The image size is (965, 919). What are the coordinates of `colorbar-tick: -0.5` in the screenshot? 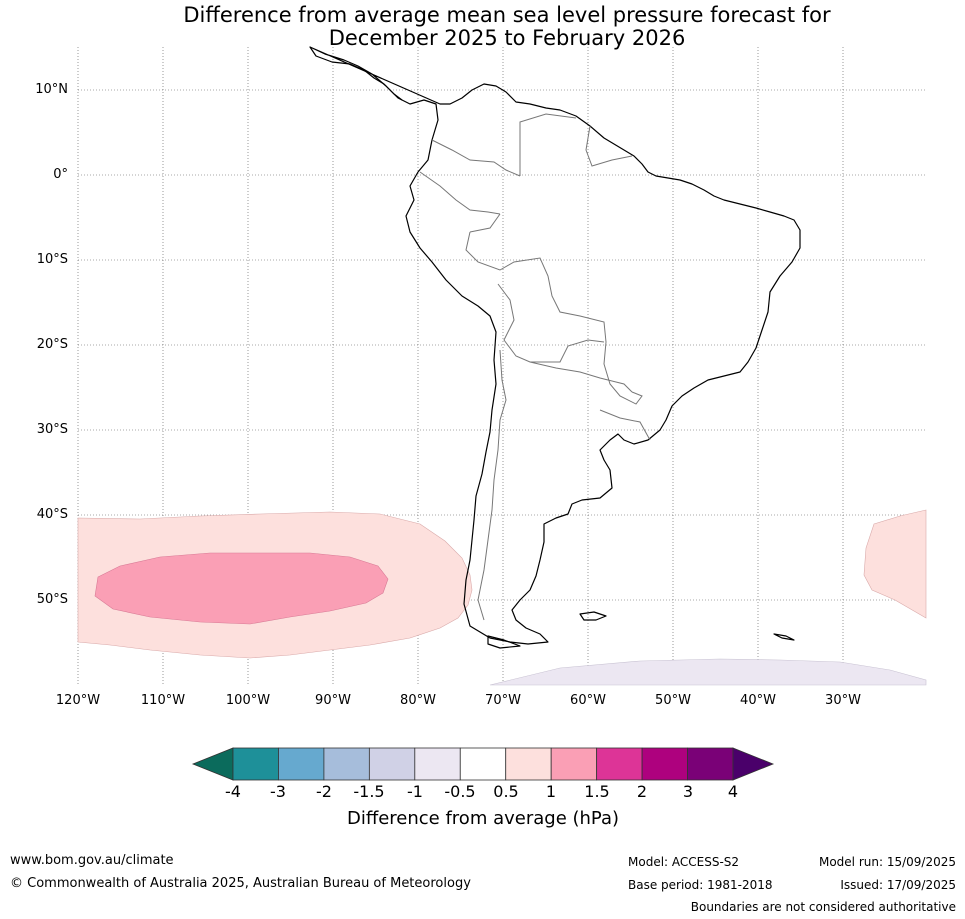 It's located at (460, 791).